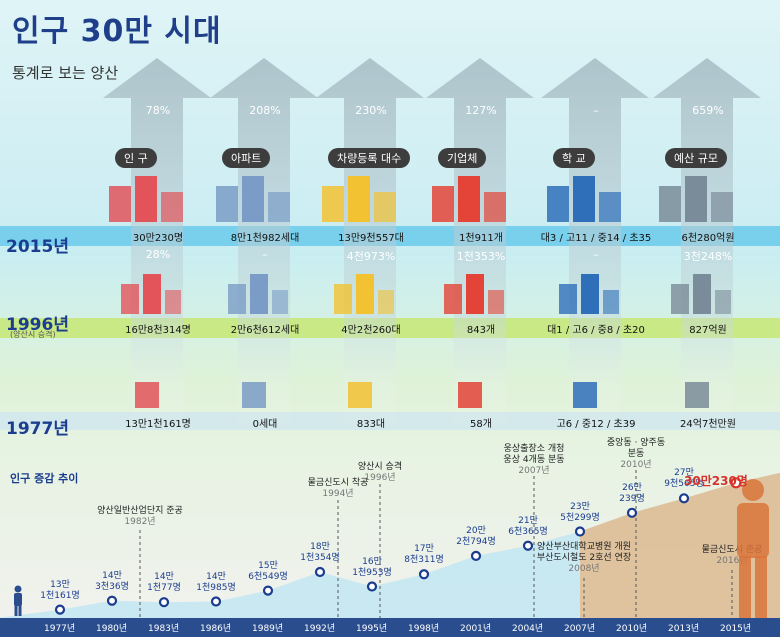  Describe the element at coordinates (732, 550) in the screenshot. I see `trend-event-text1-6: 물금신도시 준공` at that location.